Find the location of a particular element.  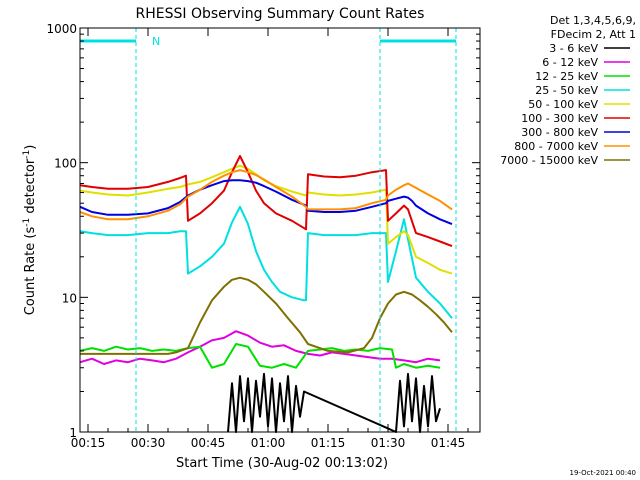

legend-label-3-6-kev: 3 - 6 keV is located at coordinates (573, 48).